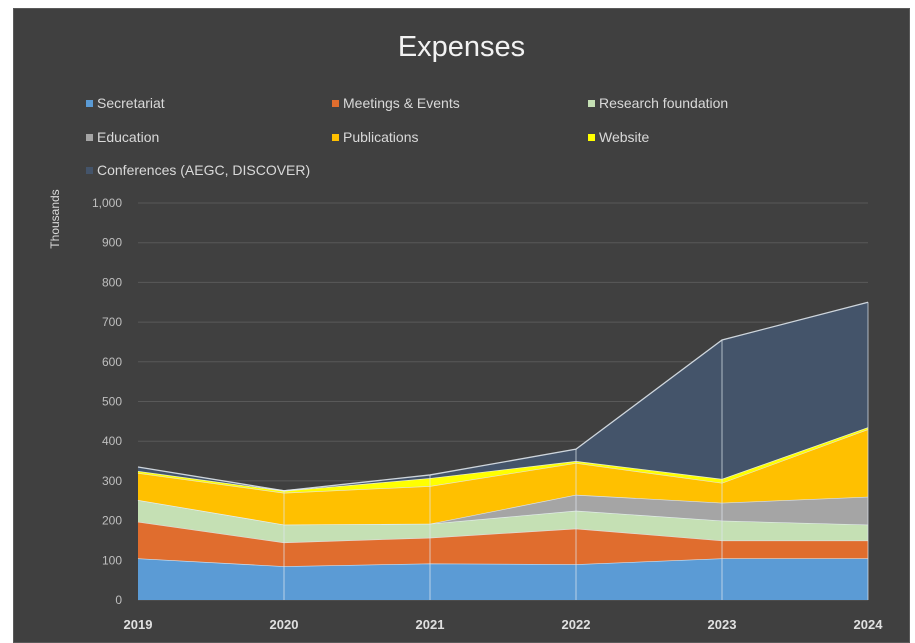 Image resolution: width=915 pixels, height=643 pixels. I want to click on y-tick-label: 200, so click(112, 521).